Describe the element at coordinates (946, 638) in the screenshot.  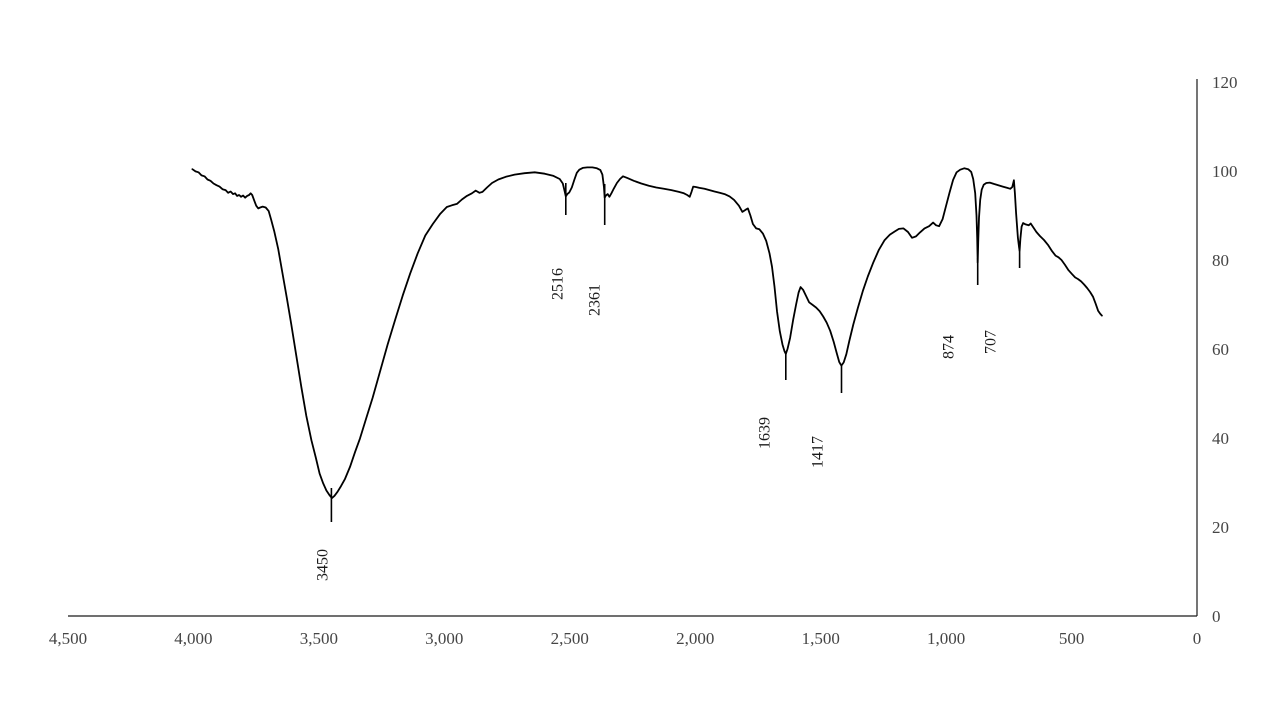
I see `x-axis-tick-label: 1,000` at that location.